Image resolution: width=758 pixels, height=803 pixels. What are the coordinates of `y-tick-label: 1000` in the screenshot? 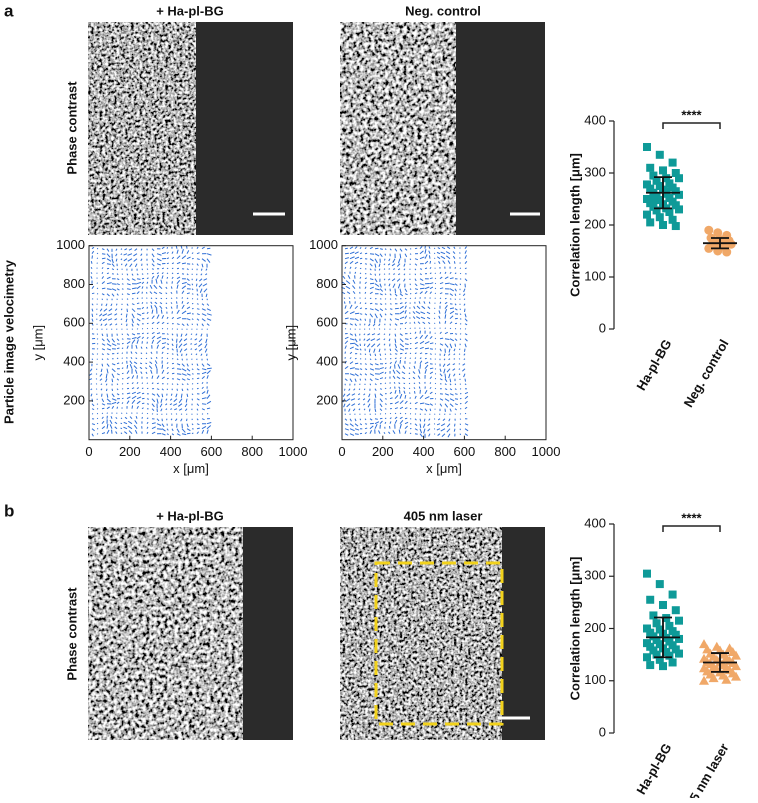 It's located at (70, 244).